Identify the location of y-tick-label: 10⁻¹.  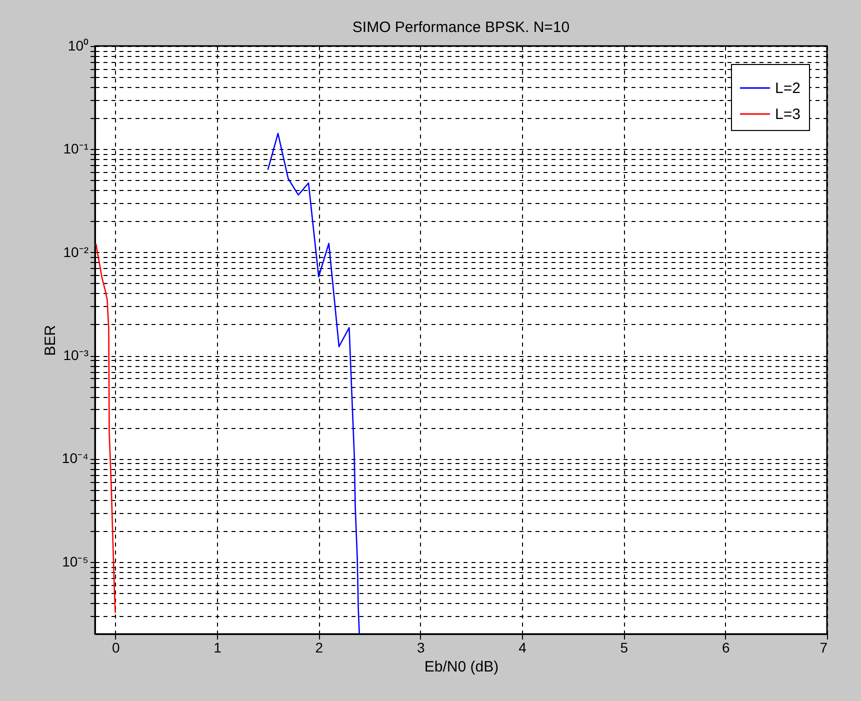
(76, 148).